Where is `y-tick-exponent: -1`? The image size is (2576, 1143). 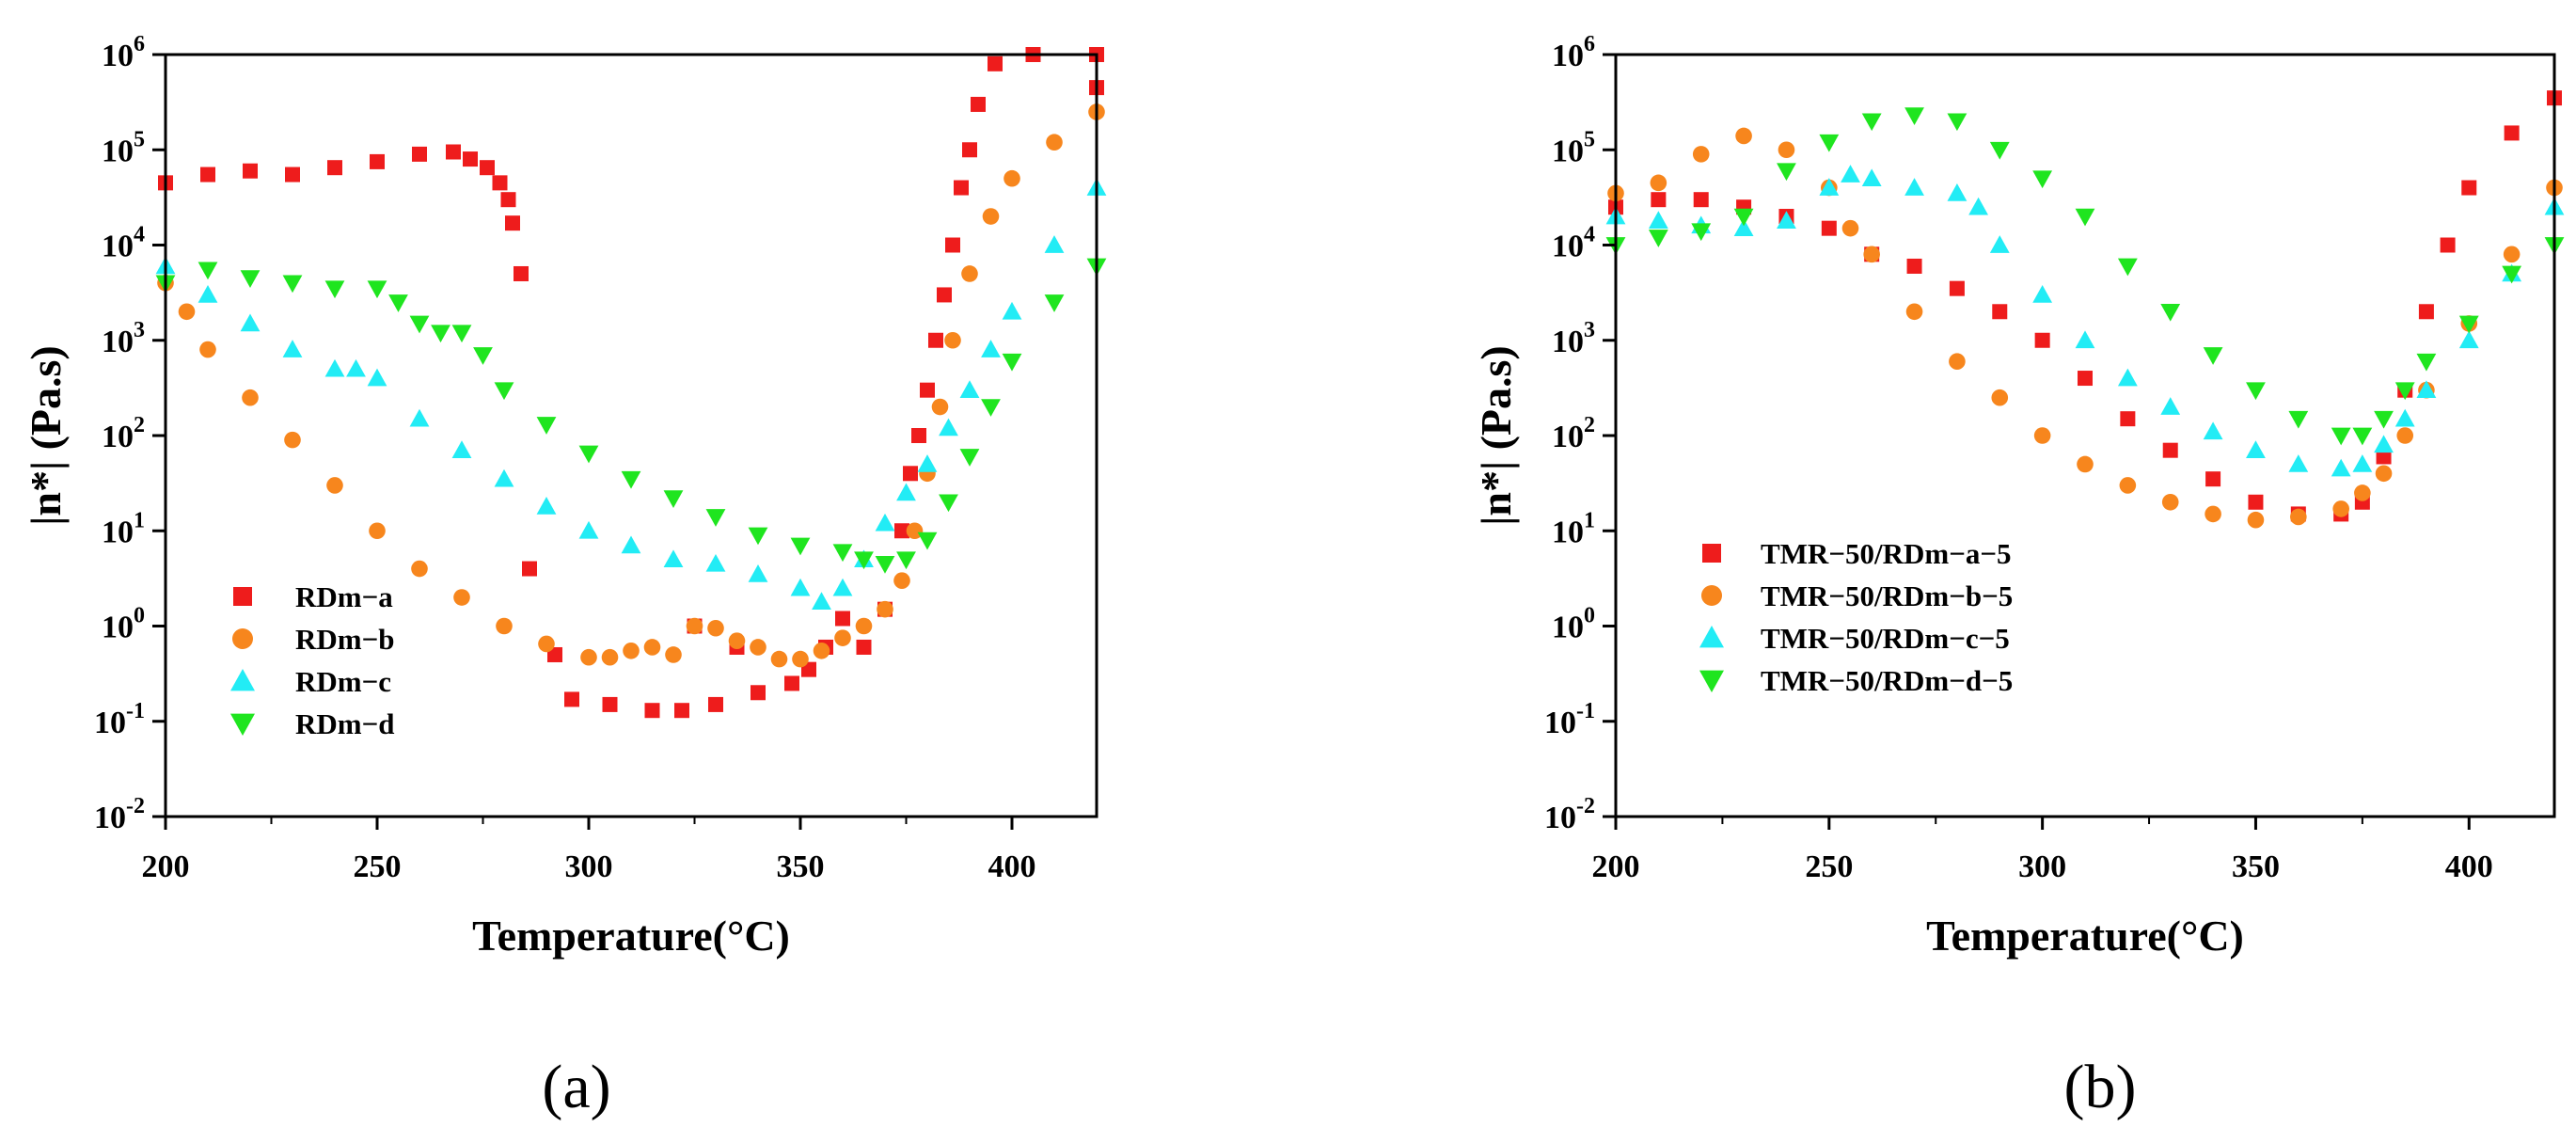 y-tick-exponent: -1 is located at coordinates (1585, 711).